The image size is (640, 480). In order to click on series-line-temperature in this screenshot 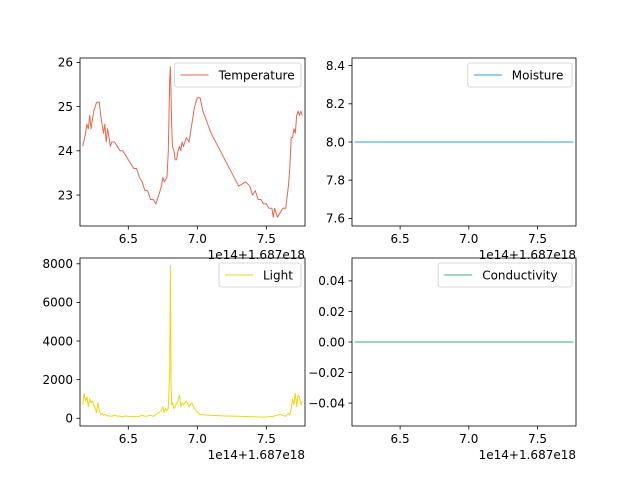, I will do `click(192, 142)`.